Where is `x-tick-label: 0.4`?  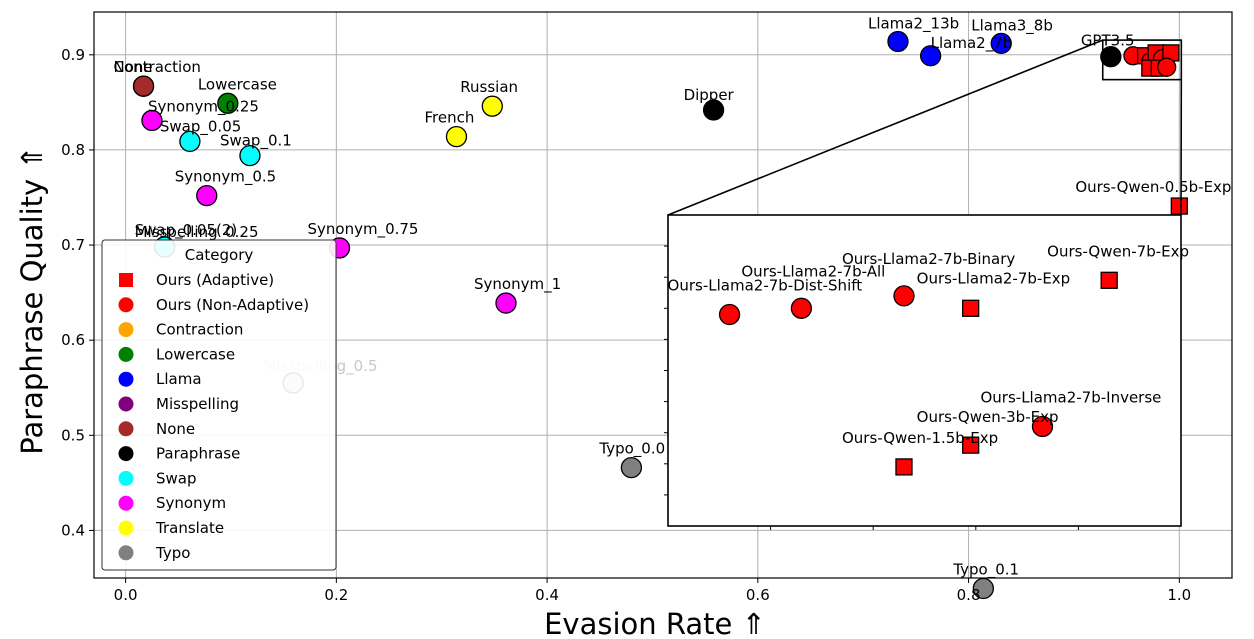
x-tick-label: 0.4 is located at coordinates (547, 595).